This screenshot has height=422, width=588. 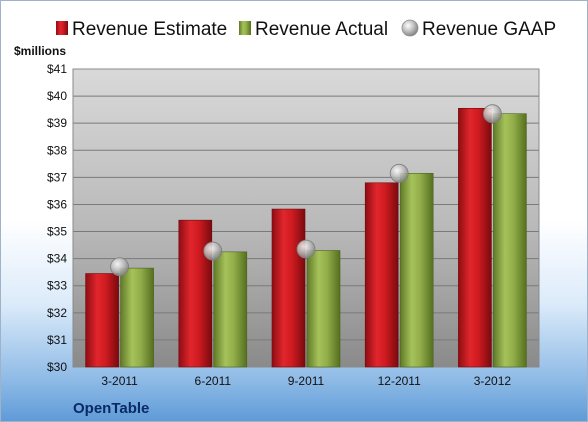 I want to click on y-tick-label: $37, so click(x=57, y=177).